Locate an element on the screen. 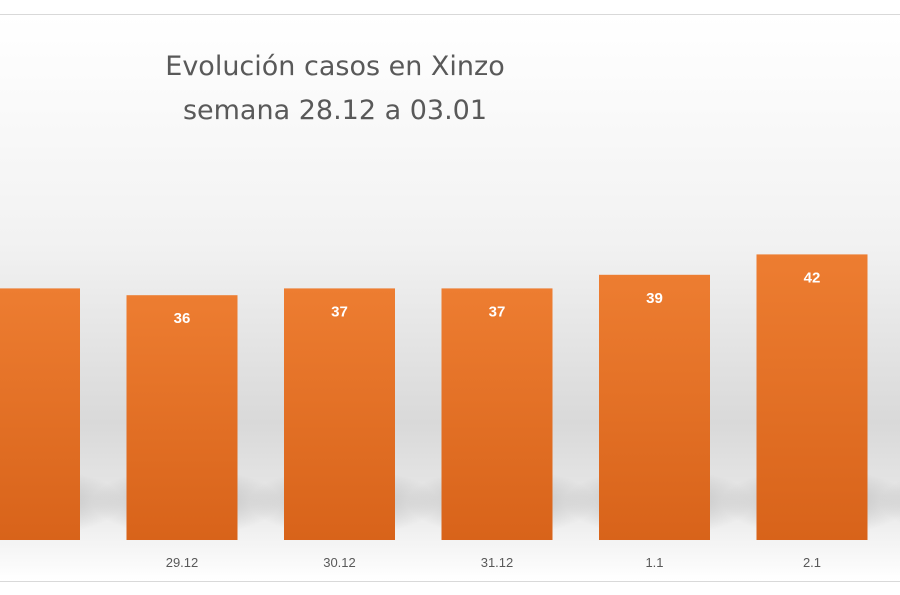 Image resolution: width=900 pixels, height=595 pixels. bar-29.12 is located at coordinates (182, 417).